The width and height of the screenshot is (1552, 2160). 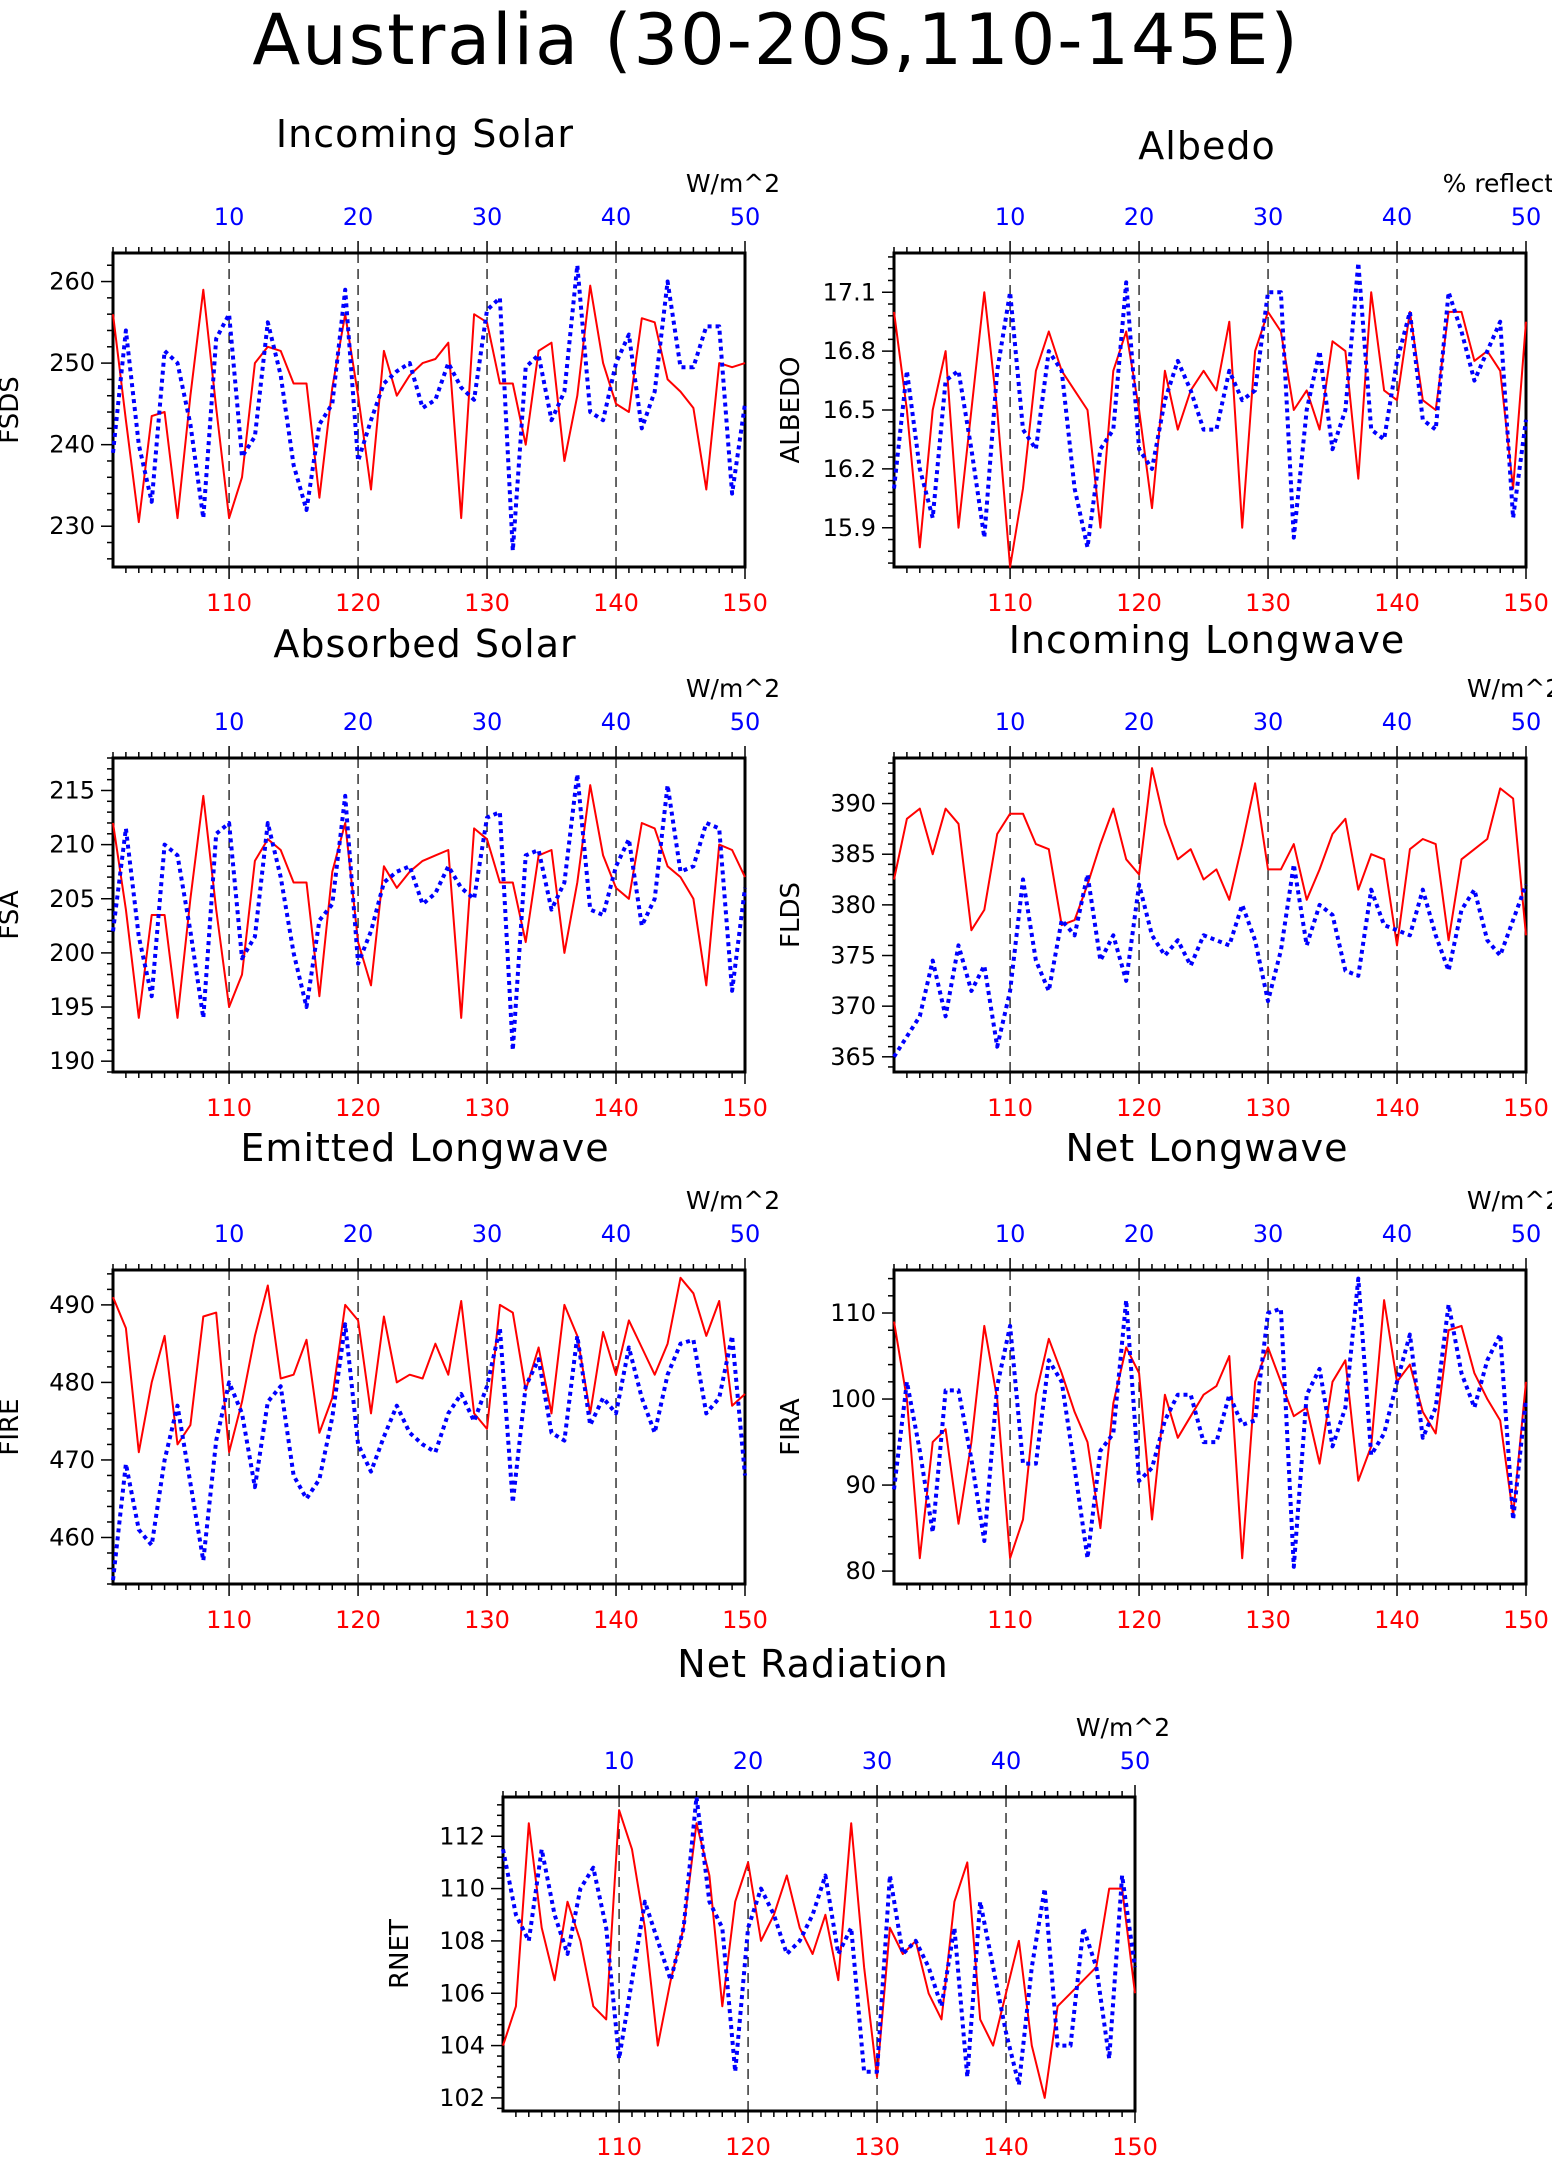 What do you see at coordinates (860, 1571) in the screenshot?
I see `y-tick-label: 80` at bounding box center [860, 1571].